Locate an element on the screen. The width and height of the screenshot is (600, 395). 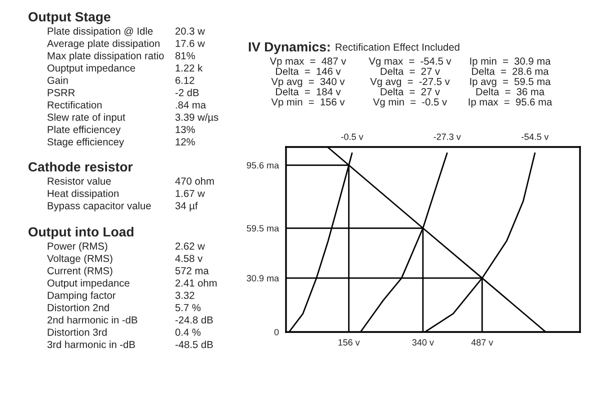
text: Ip avg = 59.5 ma is located at coordinates (510, 83).